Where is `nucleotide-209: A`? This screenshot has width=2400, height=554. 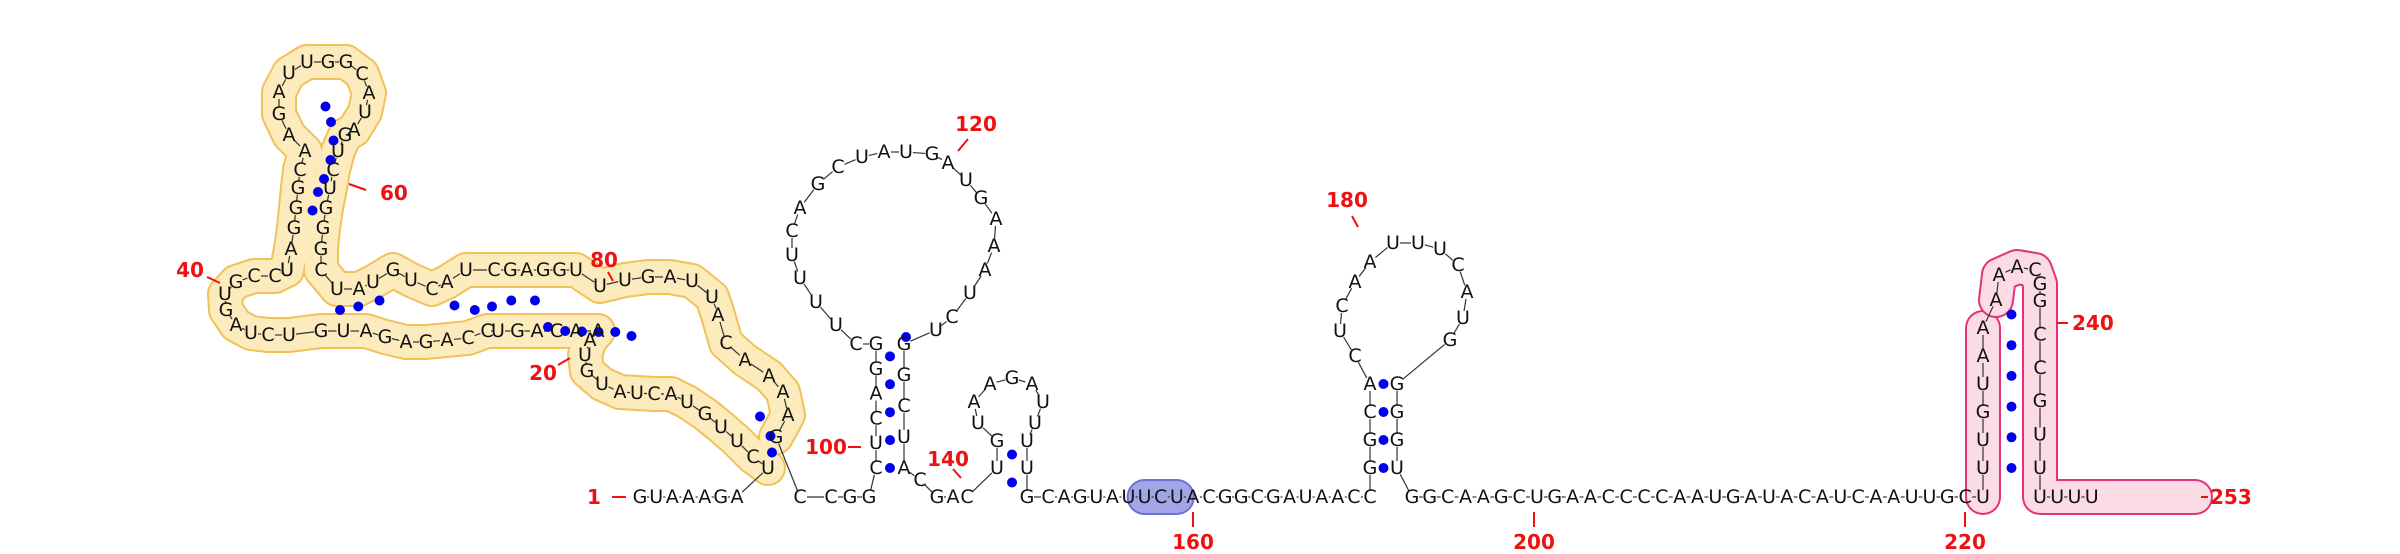 nucleotide-209: A is located at coordinates (1679, 497).